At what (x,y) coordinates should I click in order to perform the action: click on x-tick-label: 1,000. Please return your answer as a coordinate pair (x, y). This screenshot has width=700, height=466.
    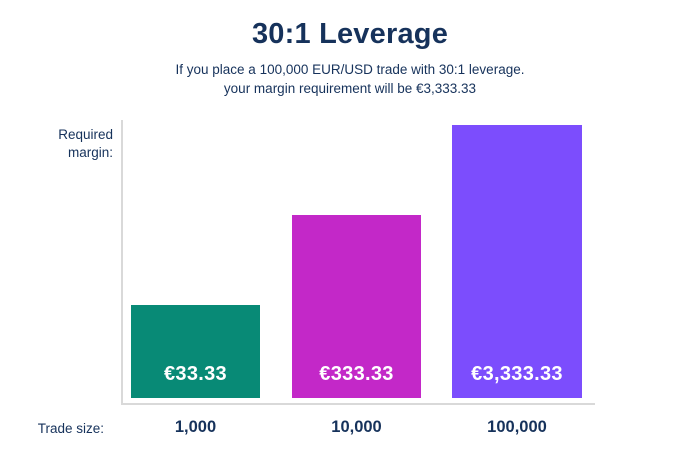
    Looking at the image, I should click on (195, 427).